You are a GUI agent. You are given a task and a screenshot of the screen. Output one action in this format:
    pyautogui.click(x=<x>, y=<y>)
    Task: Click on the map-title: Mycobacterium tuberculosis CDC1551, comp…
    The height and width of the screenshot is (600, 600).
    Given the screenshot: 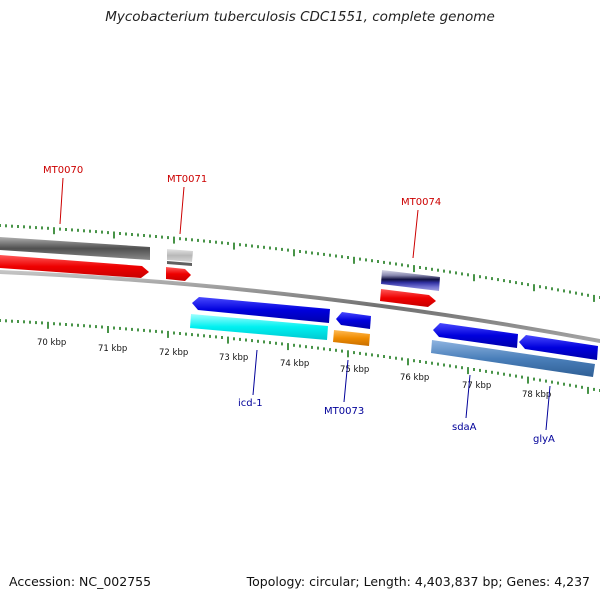 What is the action you would take?
    pyautogui.click(x=300, y=17)
    